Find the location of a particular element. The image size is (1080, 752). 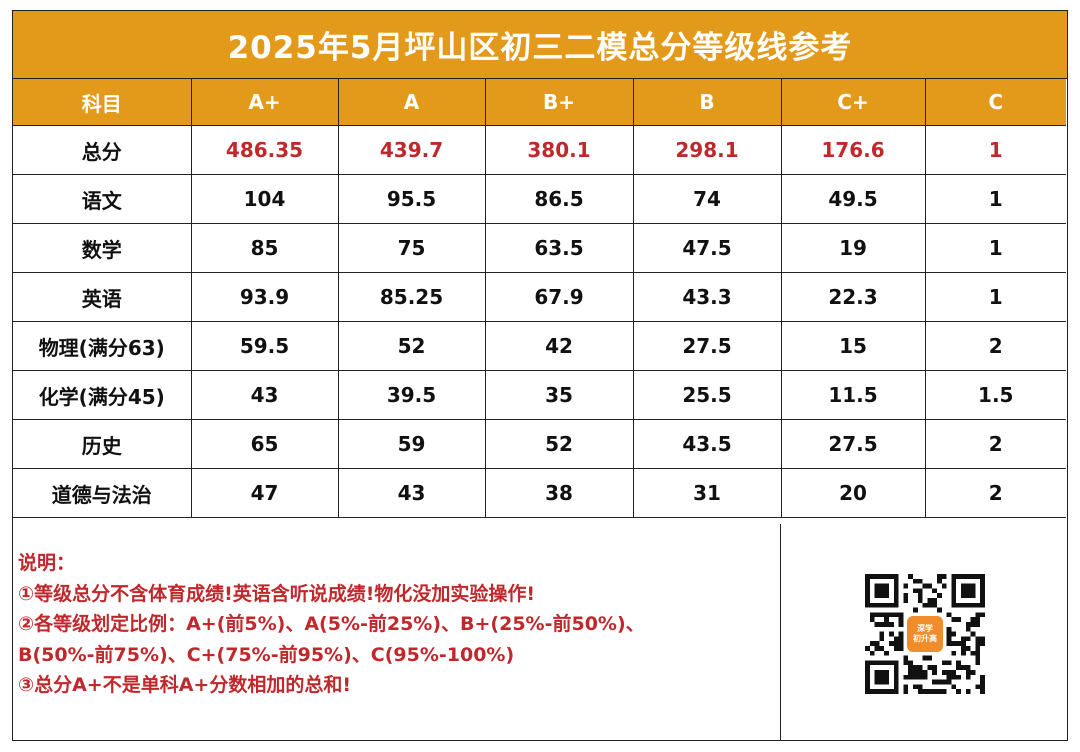

row-subject: 数学 is located at coordinates (102, 248).